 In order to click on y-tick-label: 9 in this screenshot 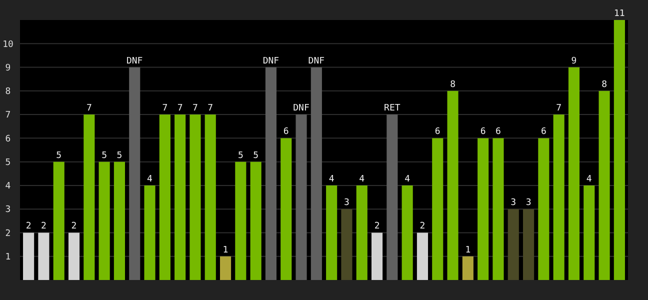, I will do `click(8, 68)`.